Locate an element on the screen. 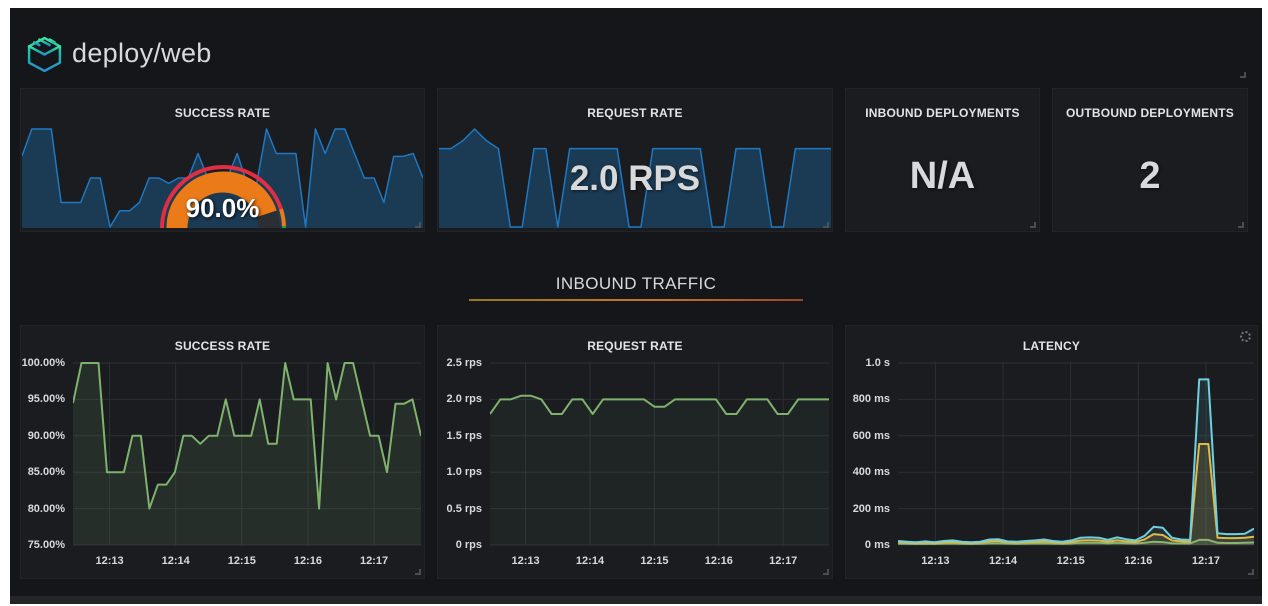 Image resolution: width=1268 pixels, height=606 pixels. y-tick-label: 2.0 rps is located at coordinates (464, 399).